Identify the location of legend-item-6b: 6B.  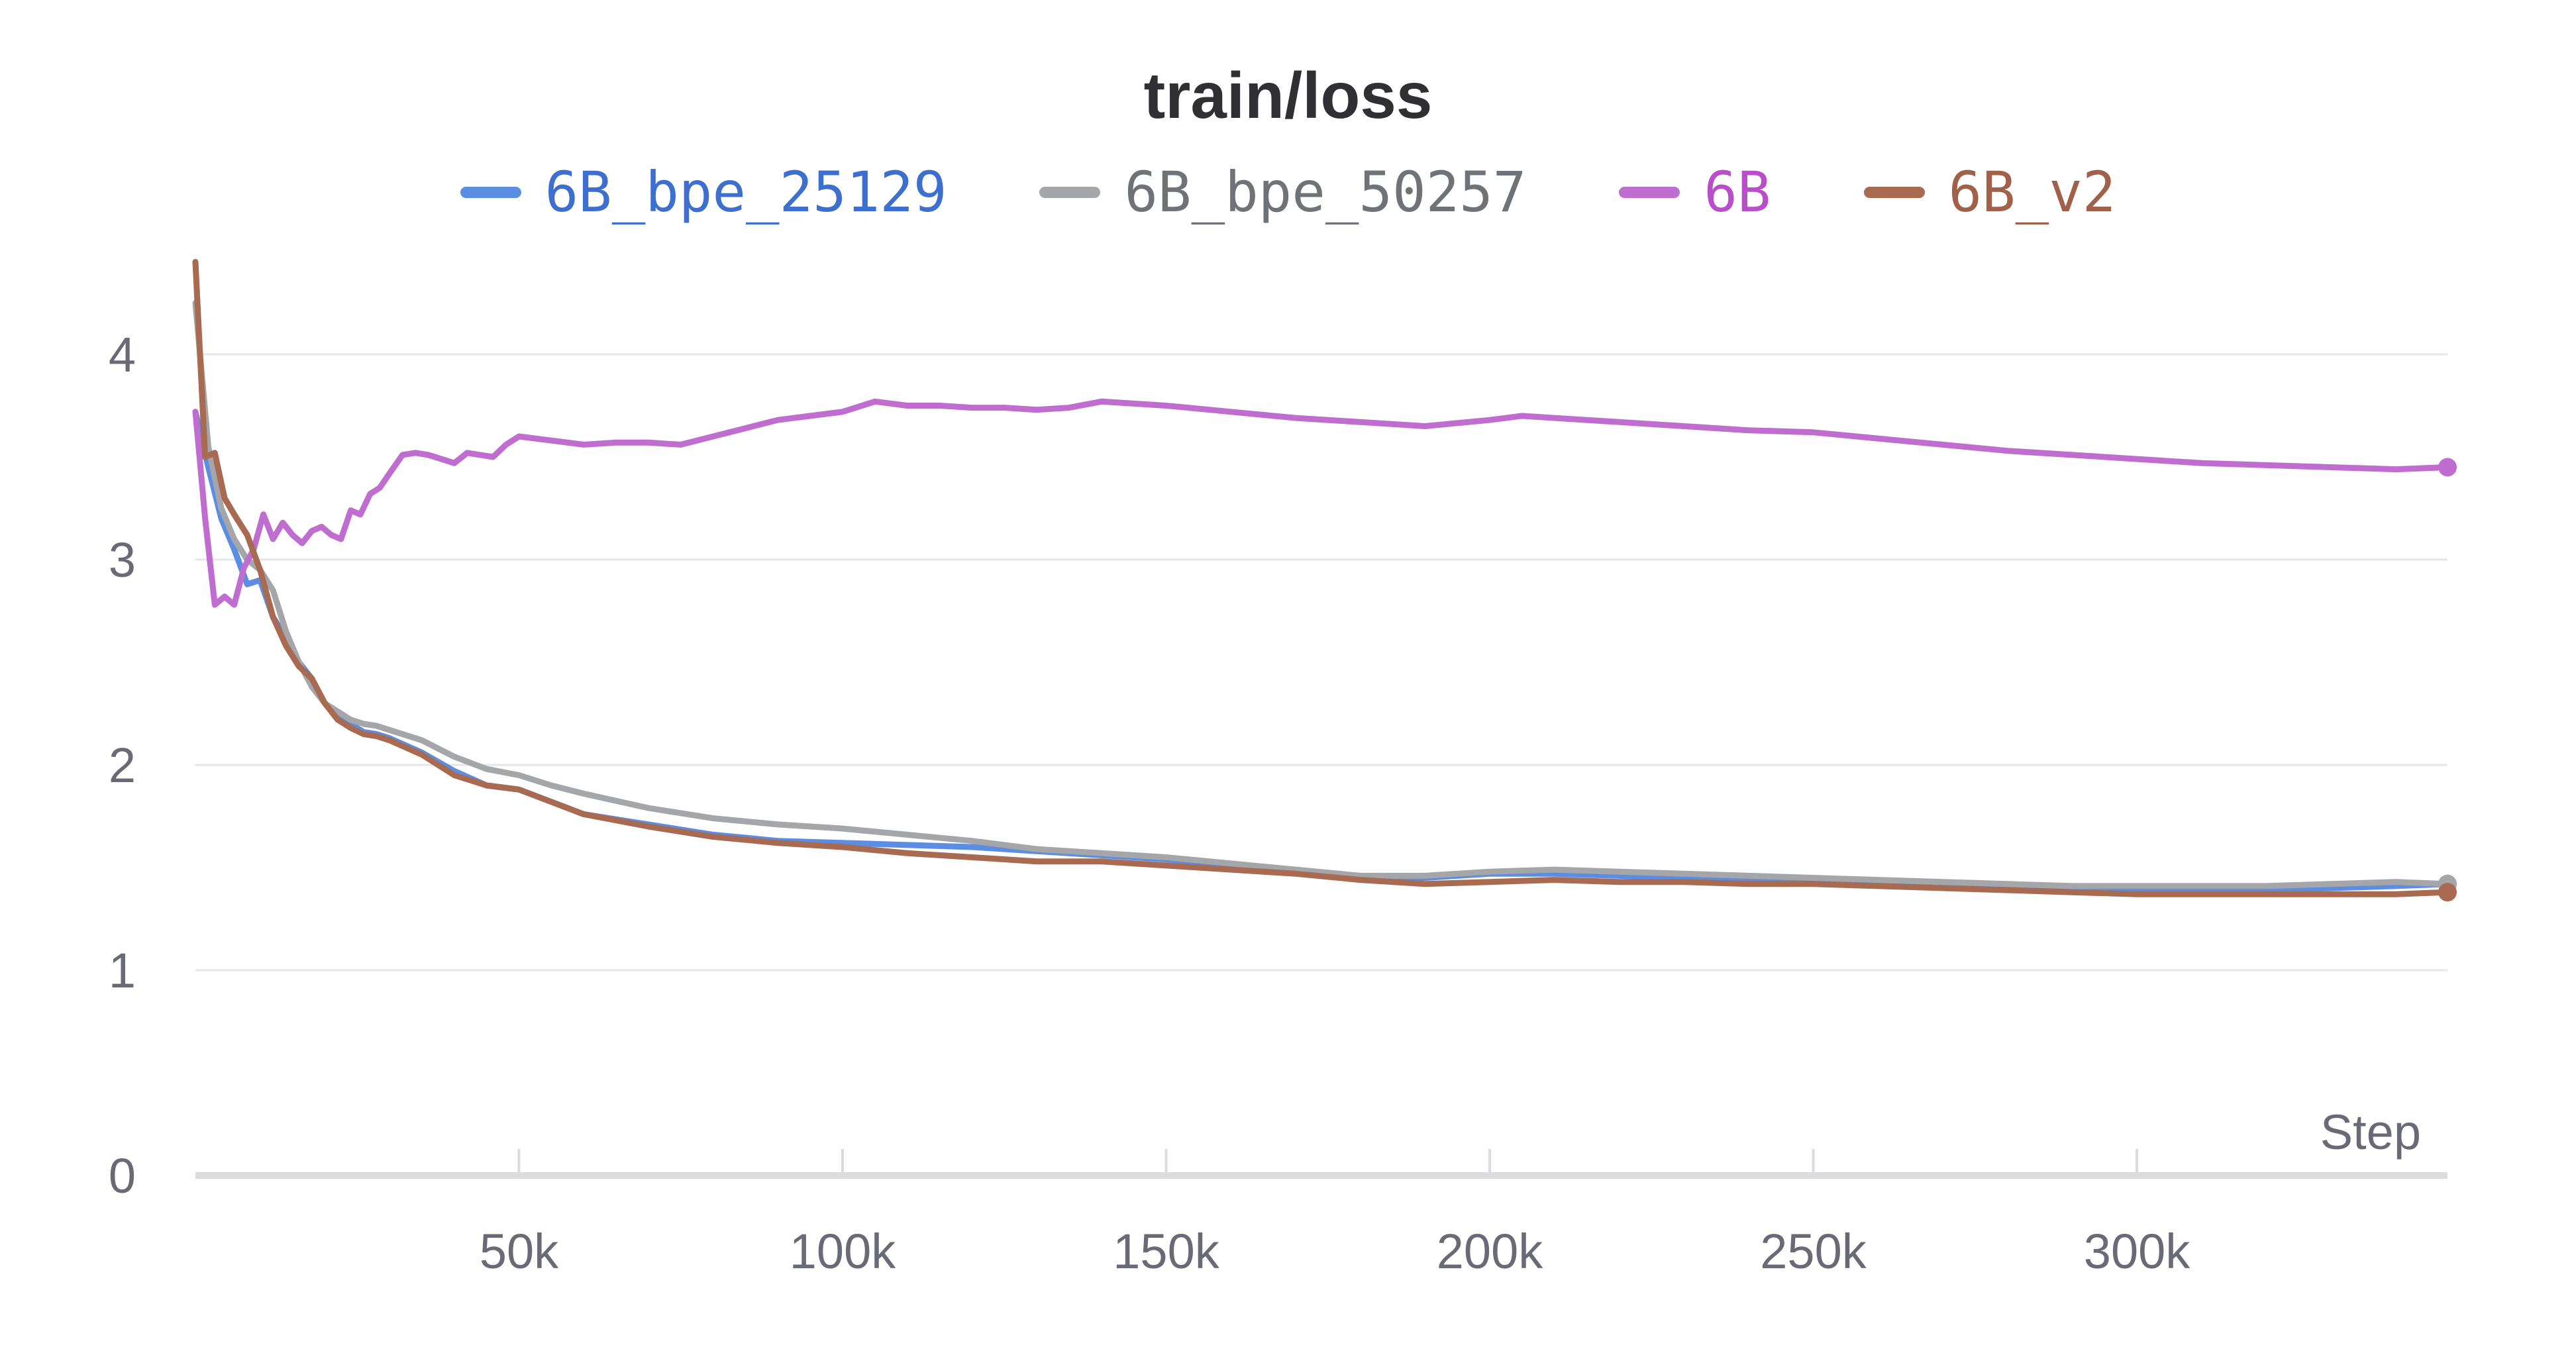
(1695, 192).